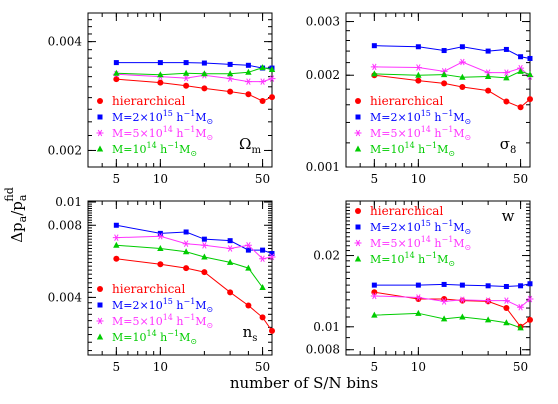  I want to click on y-axis-label: Δpa/pafid, so click(16, 215).